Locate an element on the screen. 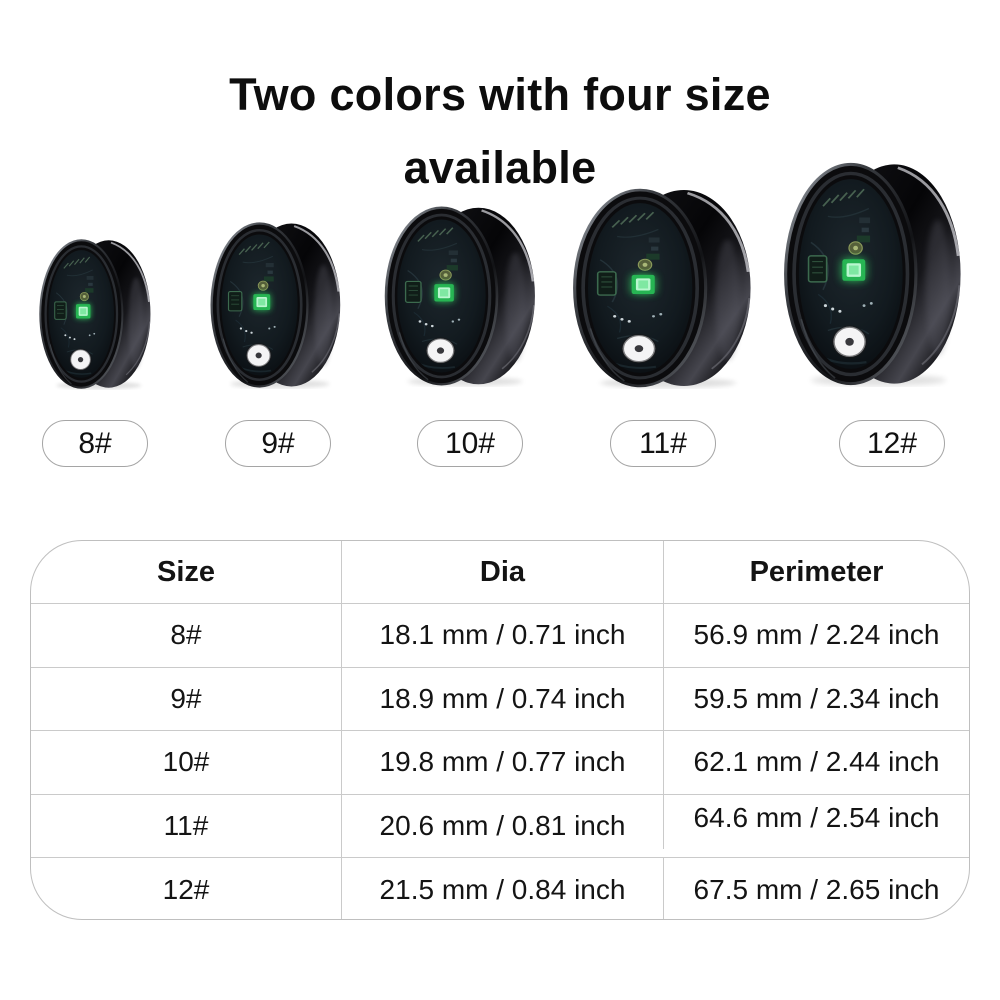  size-table-header-perimeter: Perimeter is located at coordinates (816, 572).